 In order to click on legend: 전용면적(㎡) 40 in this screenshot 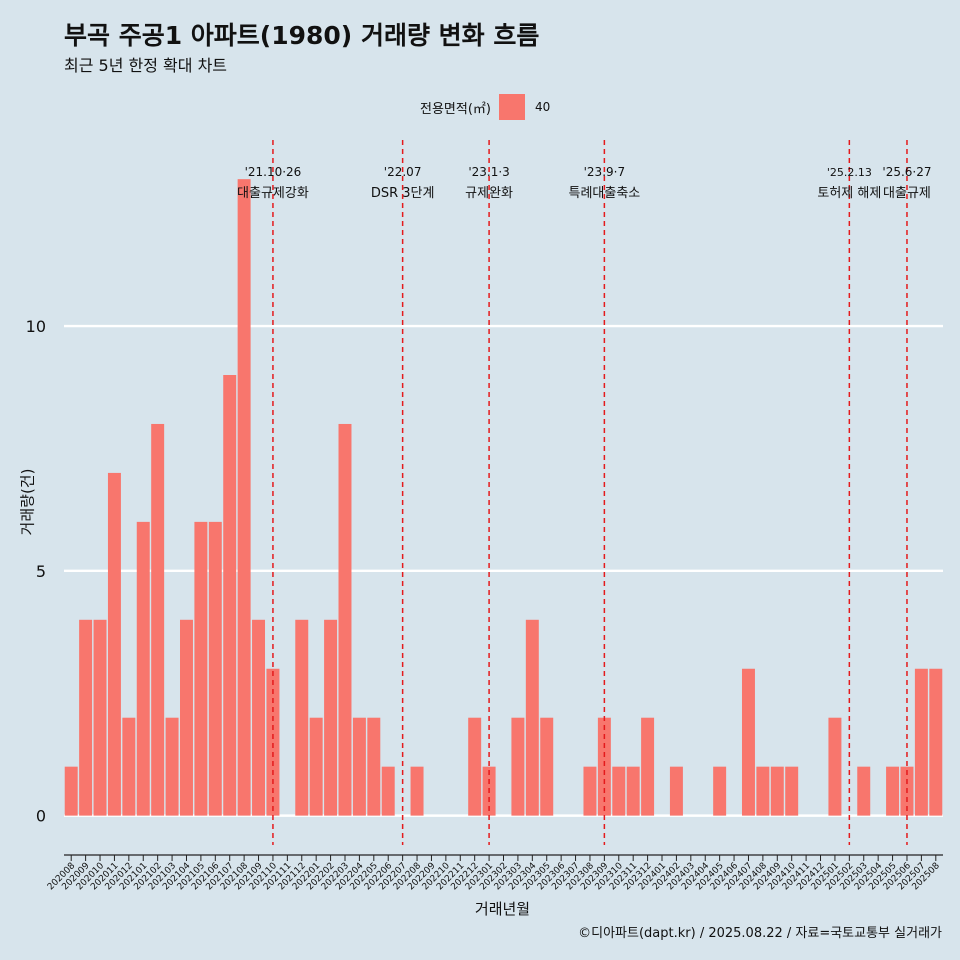, I will do `click(485, 107)`.